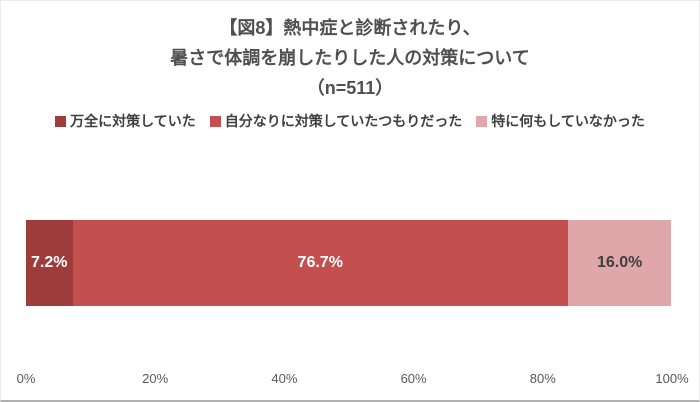 Image resolution: width=700 pixels, height=402 pixels. I want to click on legend-item-did-nothing: 特に何もしていなかった, so click(560, 121).